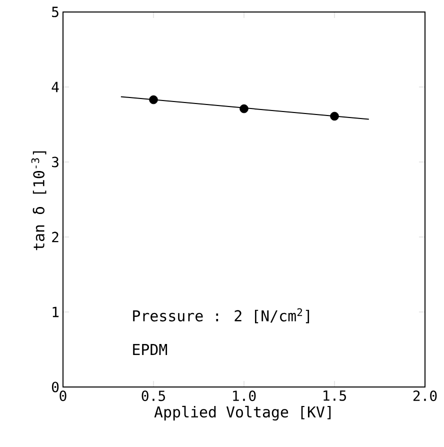 This screenshot has width=444, height=447. What do you see at coordinates (55, 237) in the screenshot?
I see `y-tick-label: 2` at bounding box center [55, 237].